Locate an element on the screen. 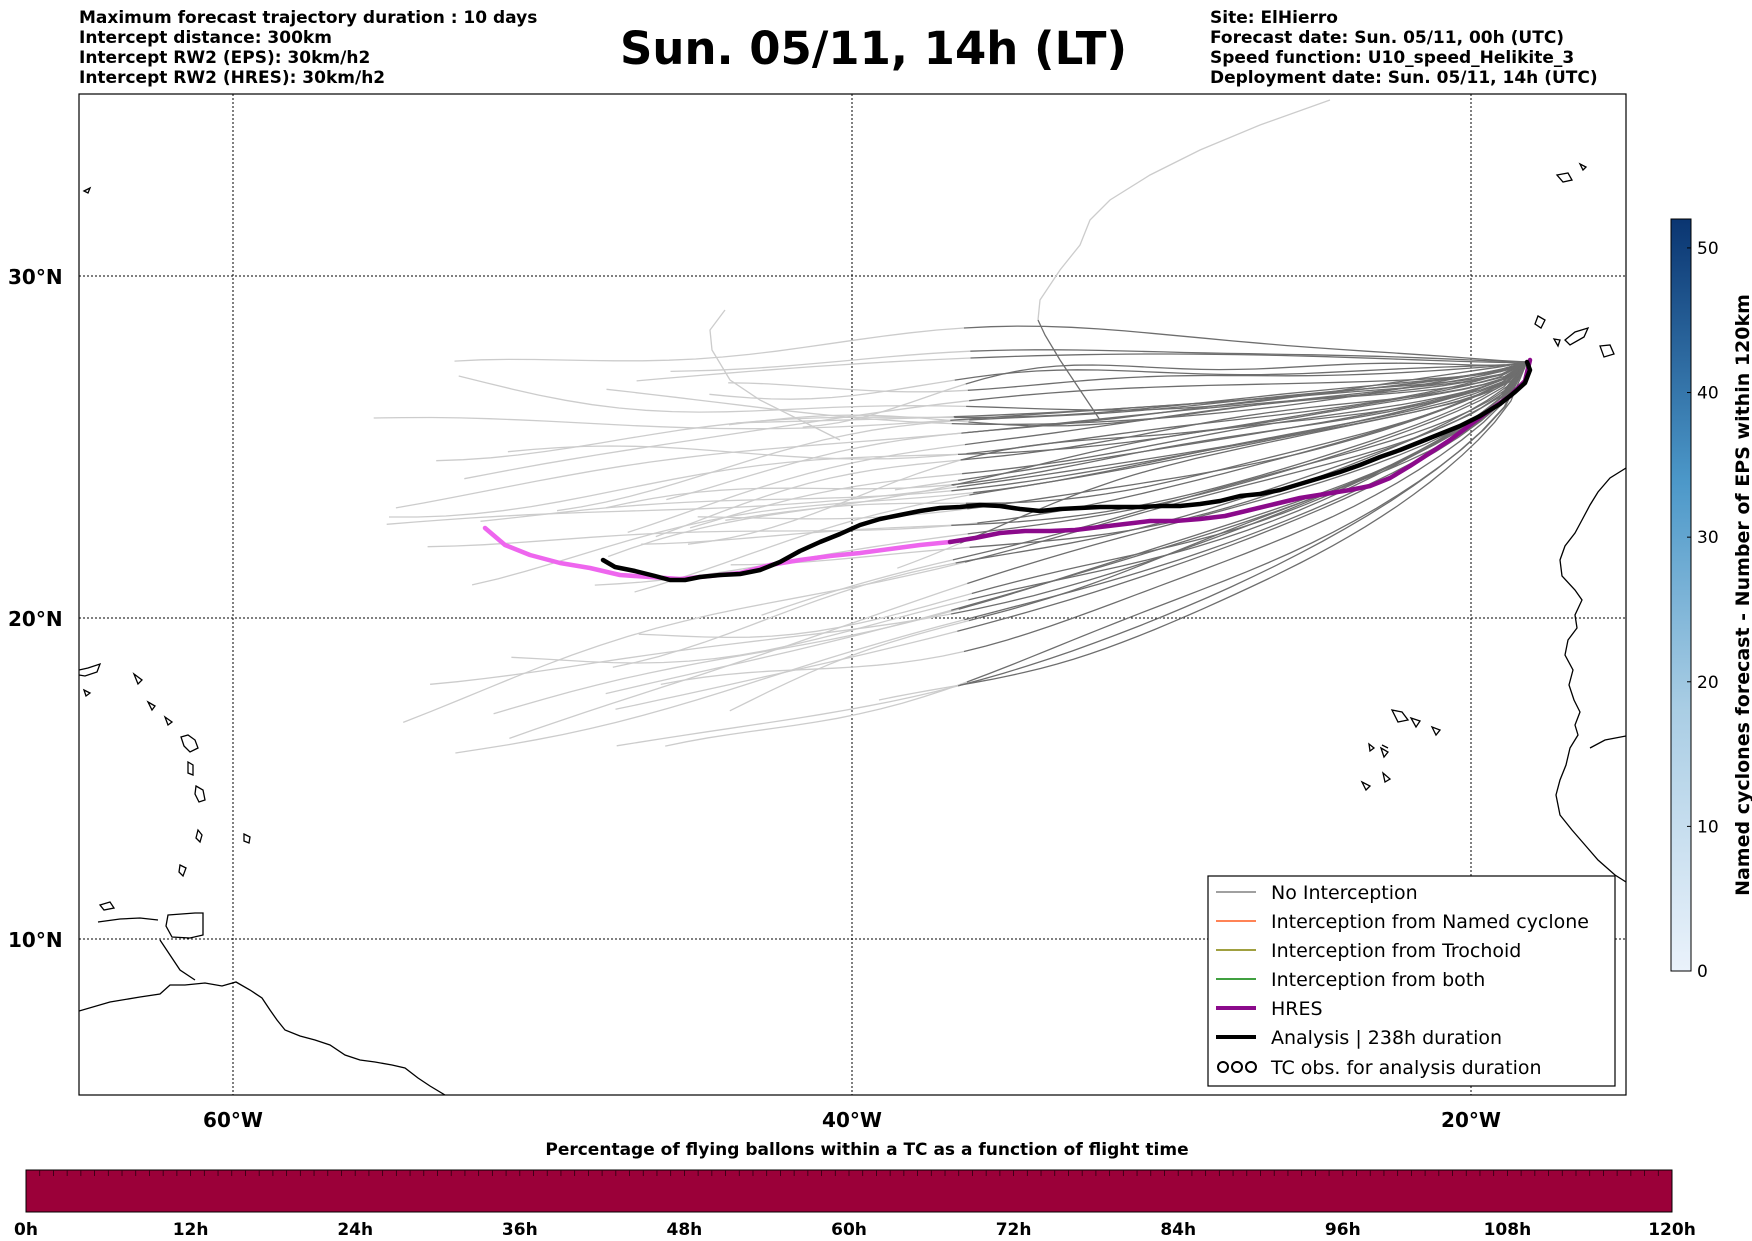 This screenshot has height=1241, width=1752. dominica-coastline is located at coordinates (190, 768).